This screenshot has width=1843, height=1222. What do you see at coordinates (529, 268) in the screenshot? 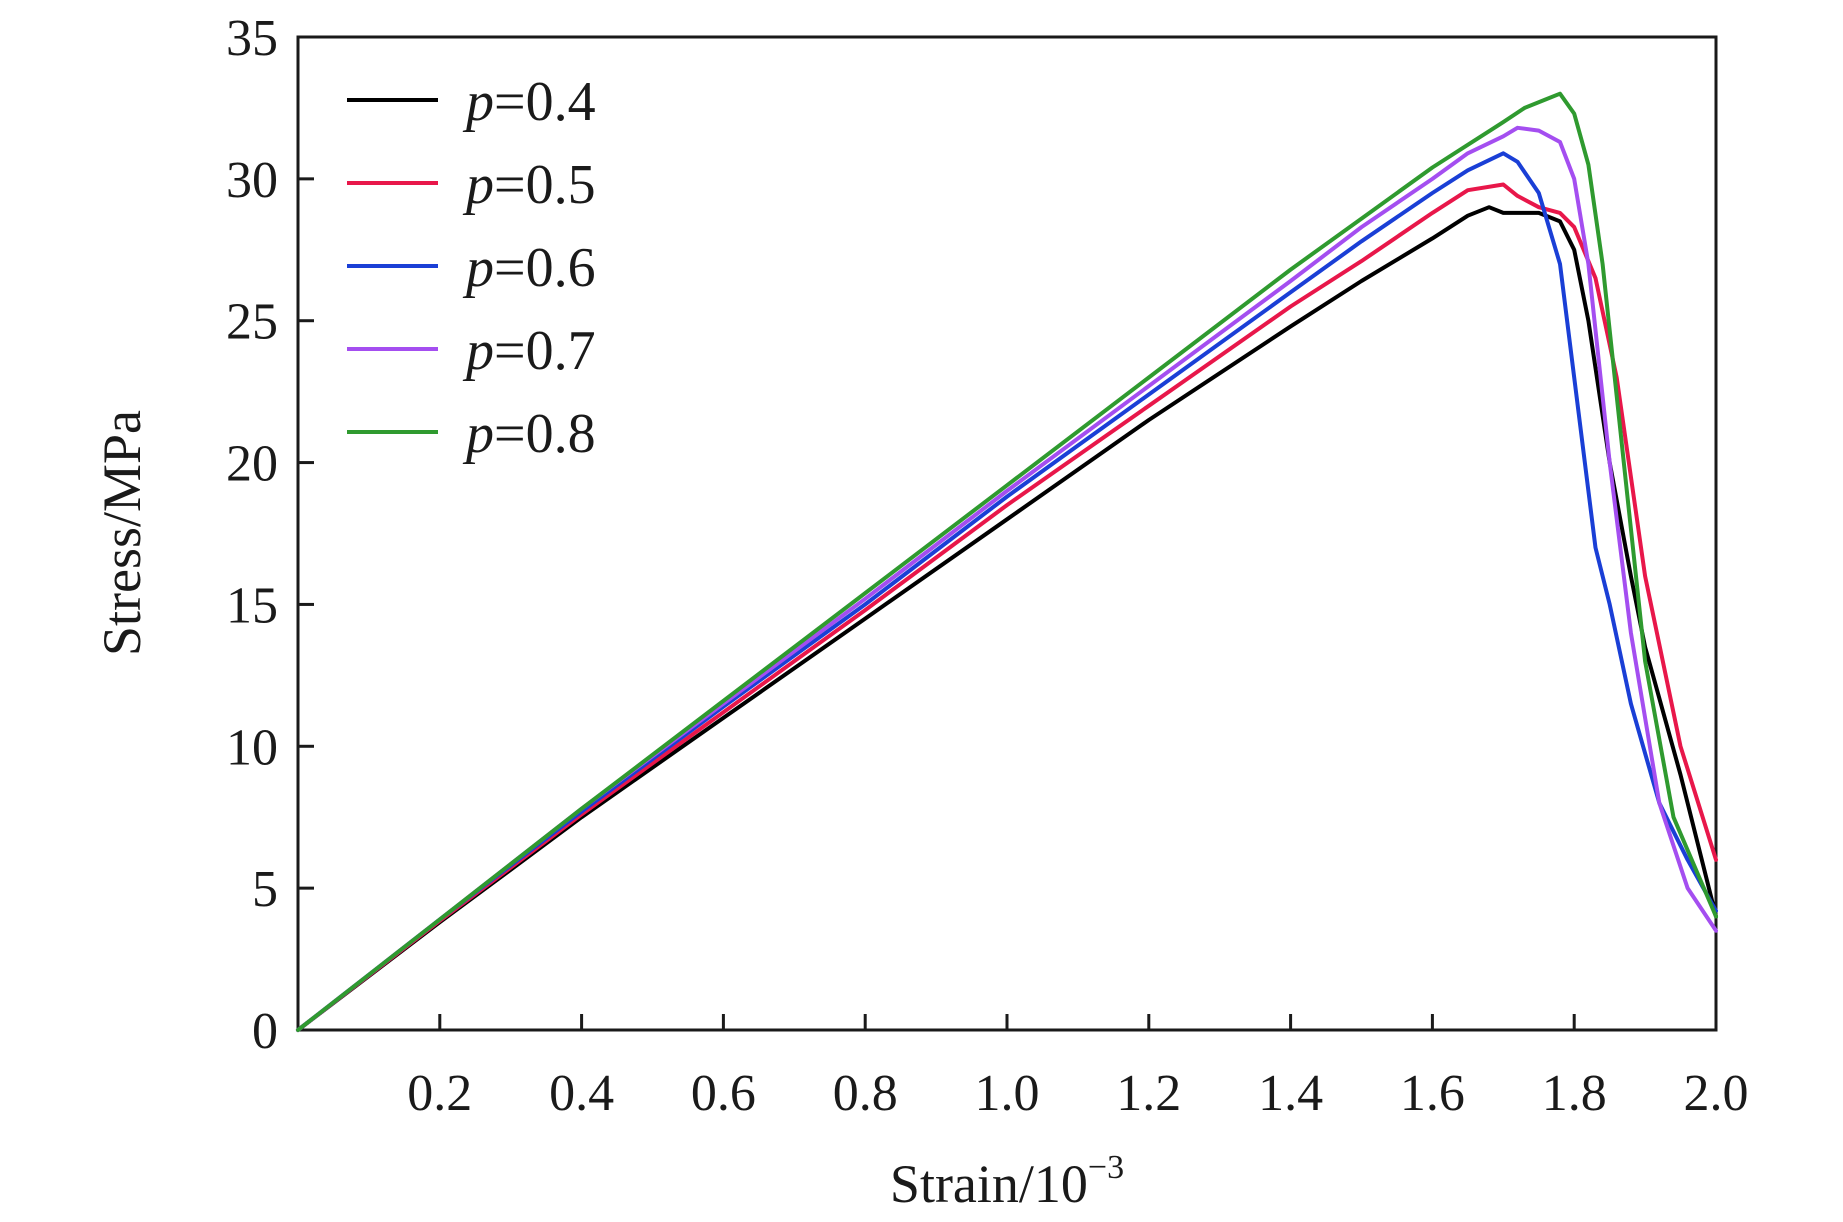
I see `legend-label: p=0.6` at bounding box center [529, 268].